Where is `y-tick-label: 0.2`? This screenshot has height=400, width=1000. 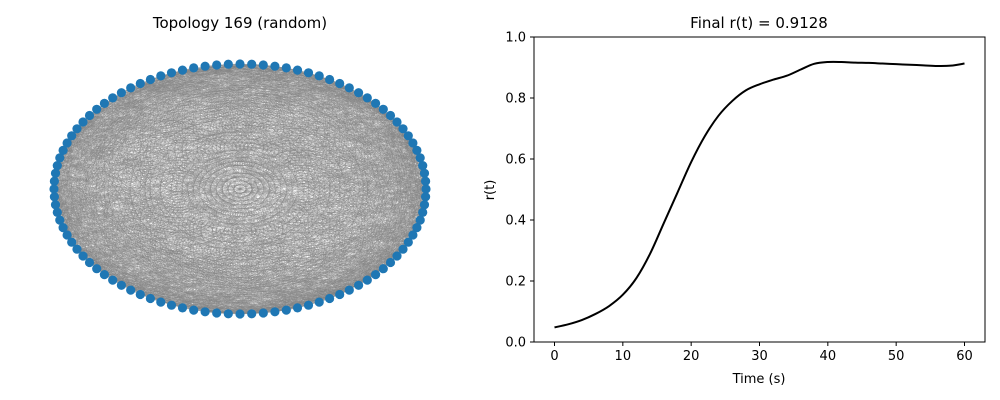 y-tick-label: 0.2 is located at coordinates (515, 282).